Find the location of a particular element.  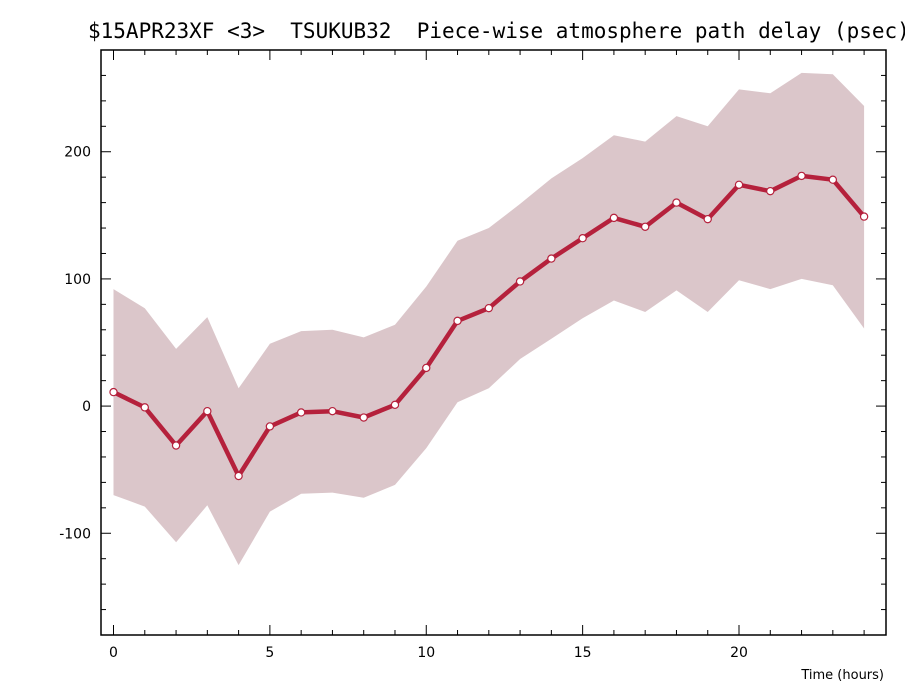

x-tick-label: 5 is located at coordinates (269, 653).